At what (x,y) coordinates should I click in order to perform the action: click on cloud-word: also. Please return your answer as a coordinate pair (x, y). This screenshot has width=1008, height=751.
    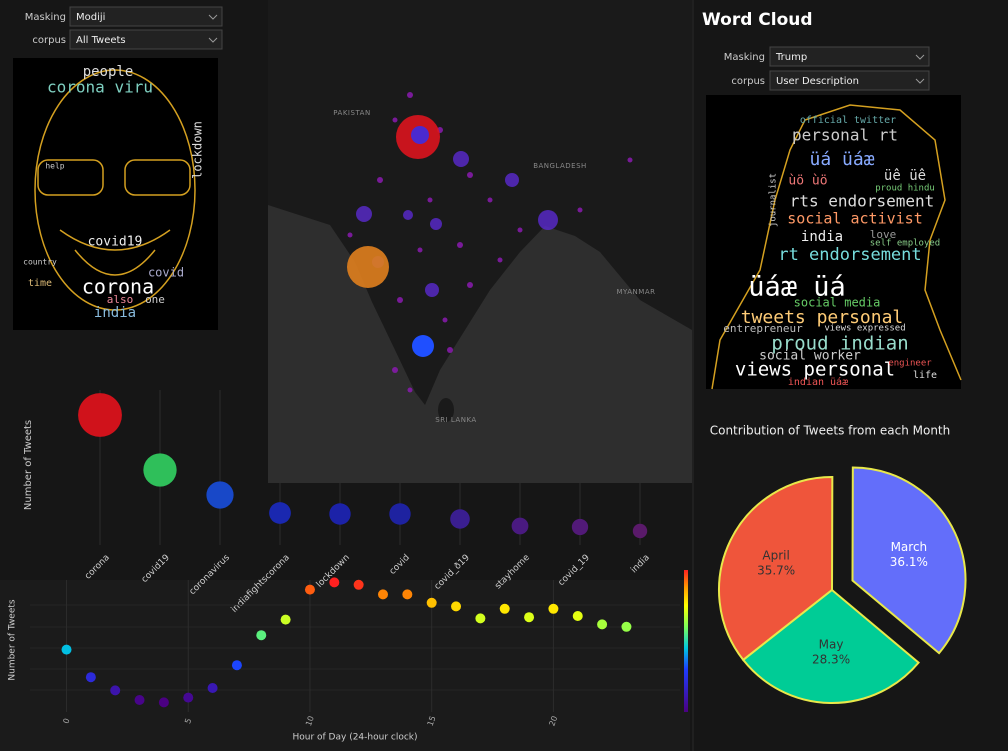
    Looking at the image, I should click on (120, 299).